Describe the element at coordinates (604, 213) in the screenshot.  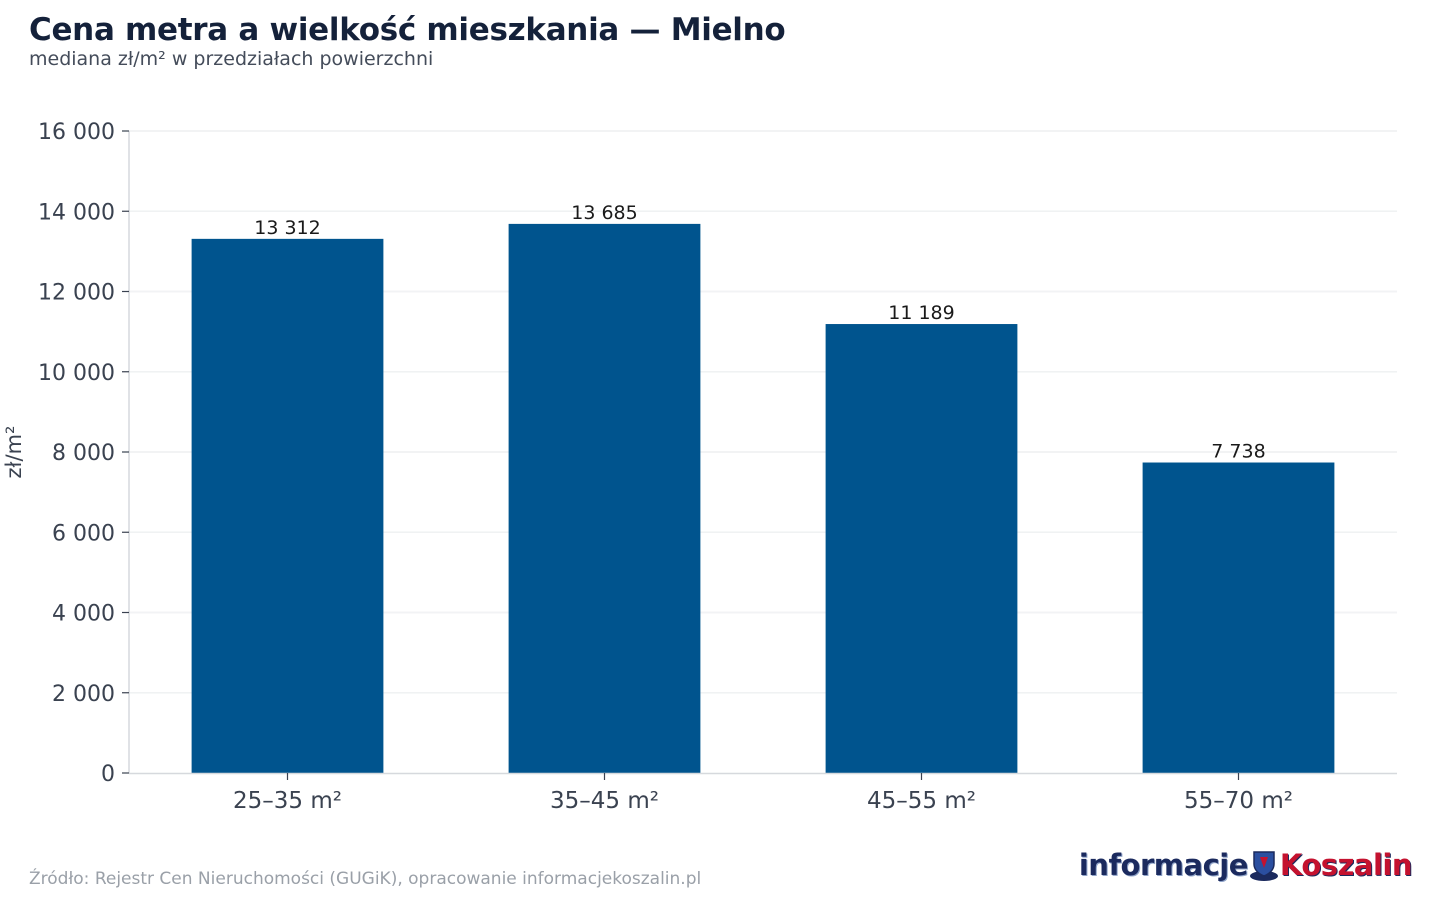
I see `data-label: 13 685` at that location.